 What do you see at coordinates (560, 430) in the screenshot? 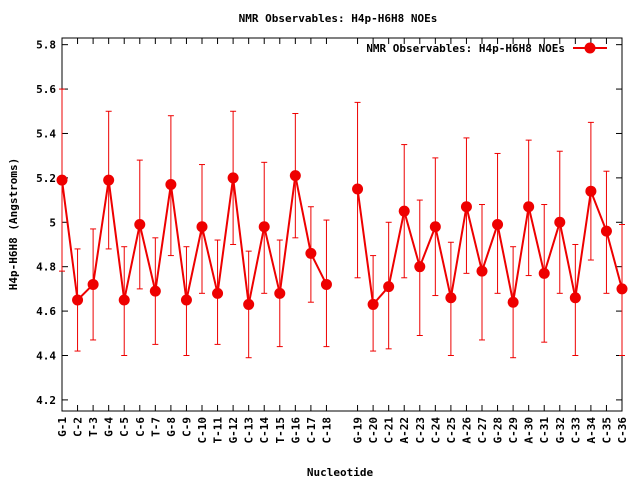
I see `x-tick-label: G-32` at bounding box center [560, 430].